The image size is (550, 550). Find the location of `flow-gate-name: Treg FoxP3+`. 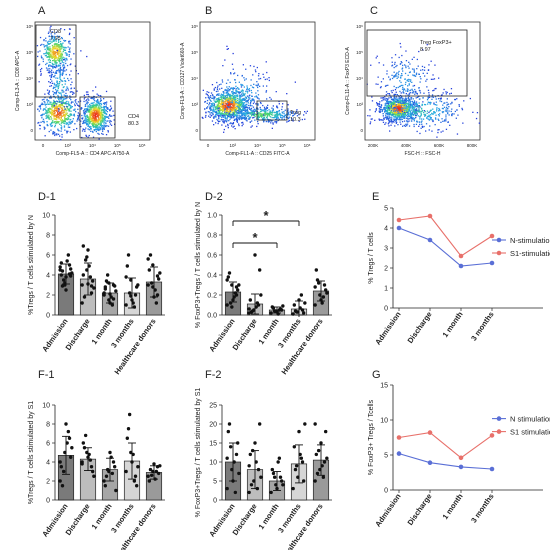

flow-gate-name: Treg FoxP3+ is located at coordinates (436, 43).